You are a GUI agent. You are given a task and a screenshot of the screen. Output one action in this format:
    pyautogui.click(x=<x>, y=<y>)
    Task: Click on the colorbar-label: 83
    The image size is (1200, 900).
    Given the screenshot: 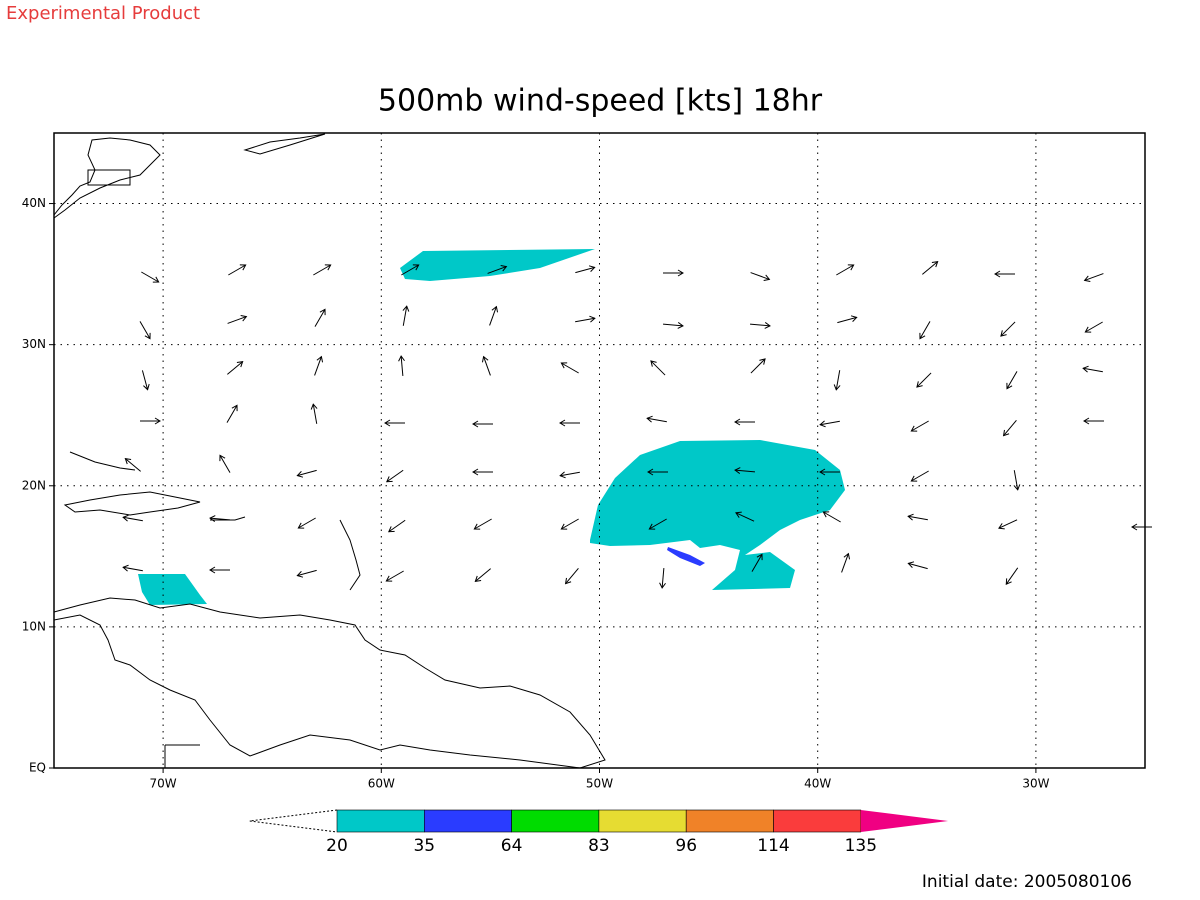 What is the action you would take?
    pyautogui.click(x=599, y=846)
    